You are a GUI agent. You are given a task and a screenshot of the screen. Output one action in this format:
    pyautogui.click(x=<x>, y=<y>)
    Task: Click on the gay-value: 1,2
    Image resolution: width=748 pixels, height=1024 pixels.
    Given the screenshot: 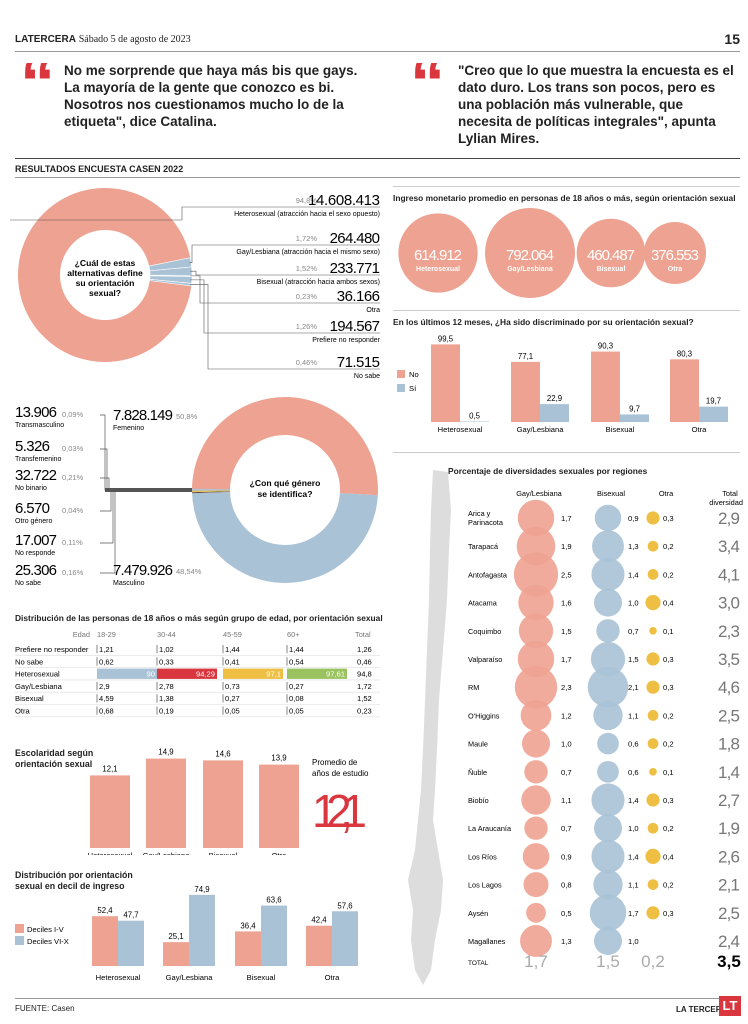 What is the action you would take?
    pyautogui.click(x=566, y=715)
    